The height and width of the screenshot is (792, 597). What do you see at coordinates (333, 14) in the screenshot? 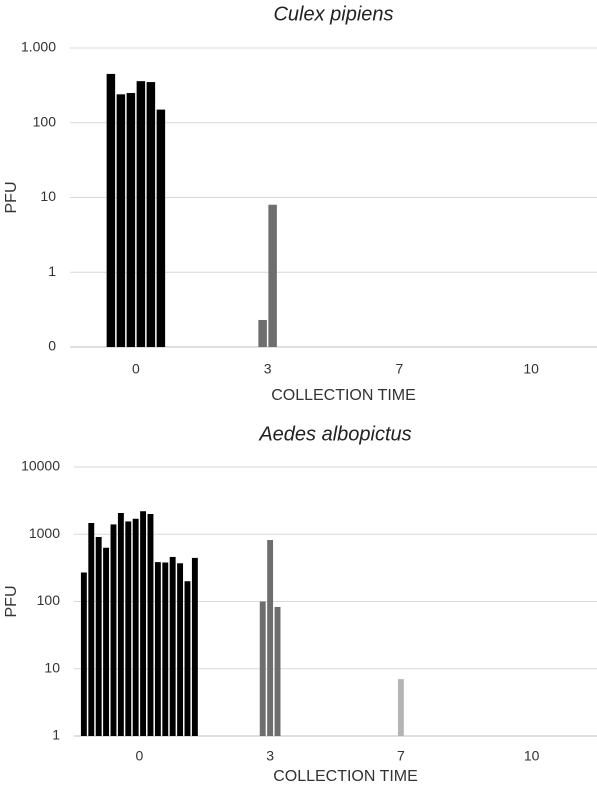
I see `chart-title: Culex pipiens` at bounding box center [333, 14].